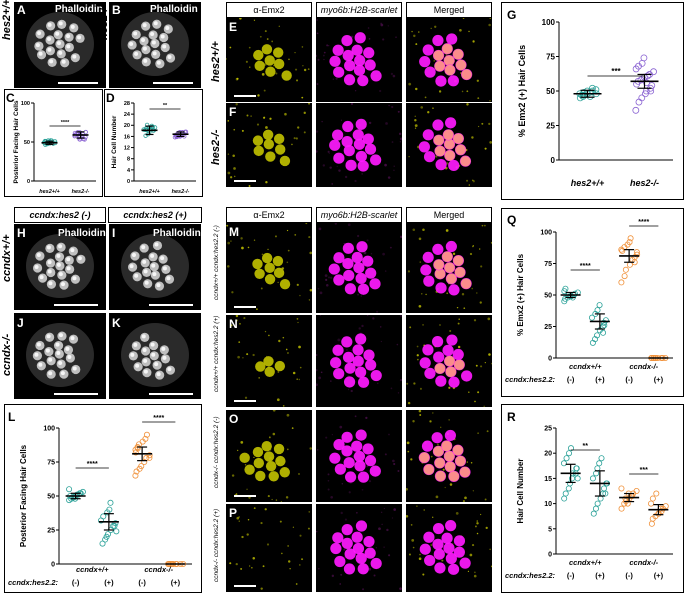 This screenshot has width=685, height=594. What do you see at coordinates (449, 456) in the screenshot?
I see `micrograph-O-merged` at bounding box center [449, 456].